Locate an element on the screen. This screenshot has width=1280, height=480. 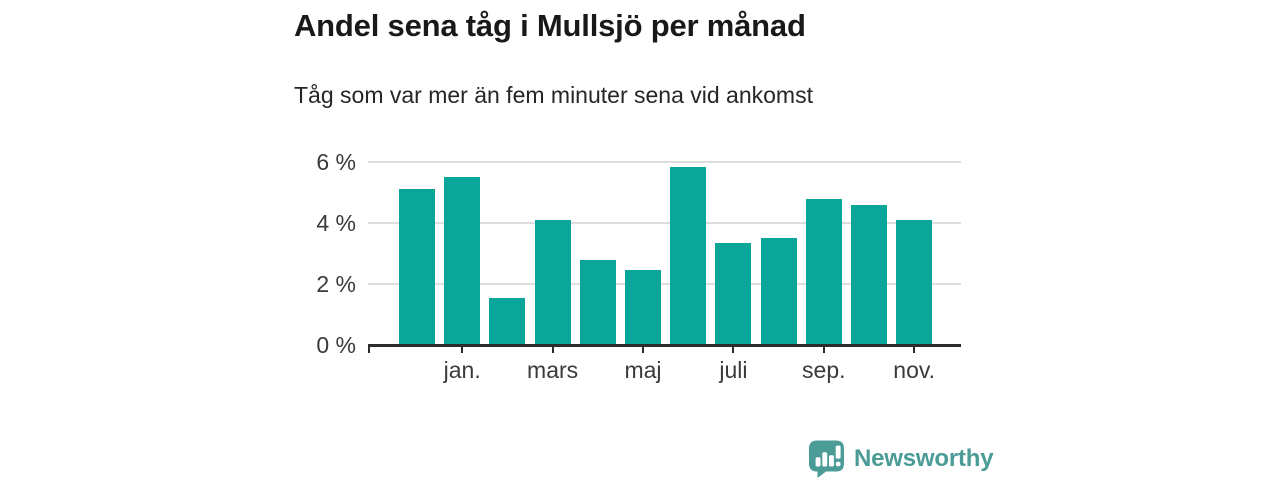
bar-sep. is located at coordinates (823, 271).